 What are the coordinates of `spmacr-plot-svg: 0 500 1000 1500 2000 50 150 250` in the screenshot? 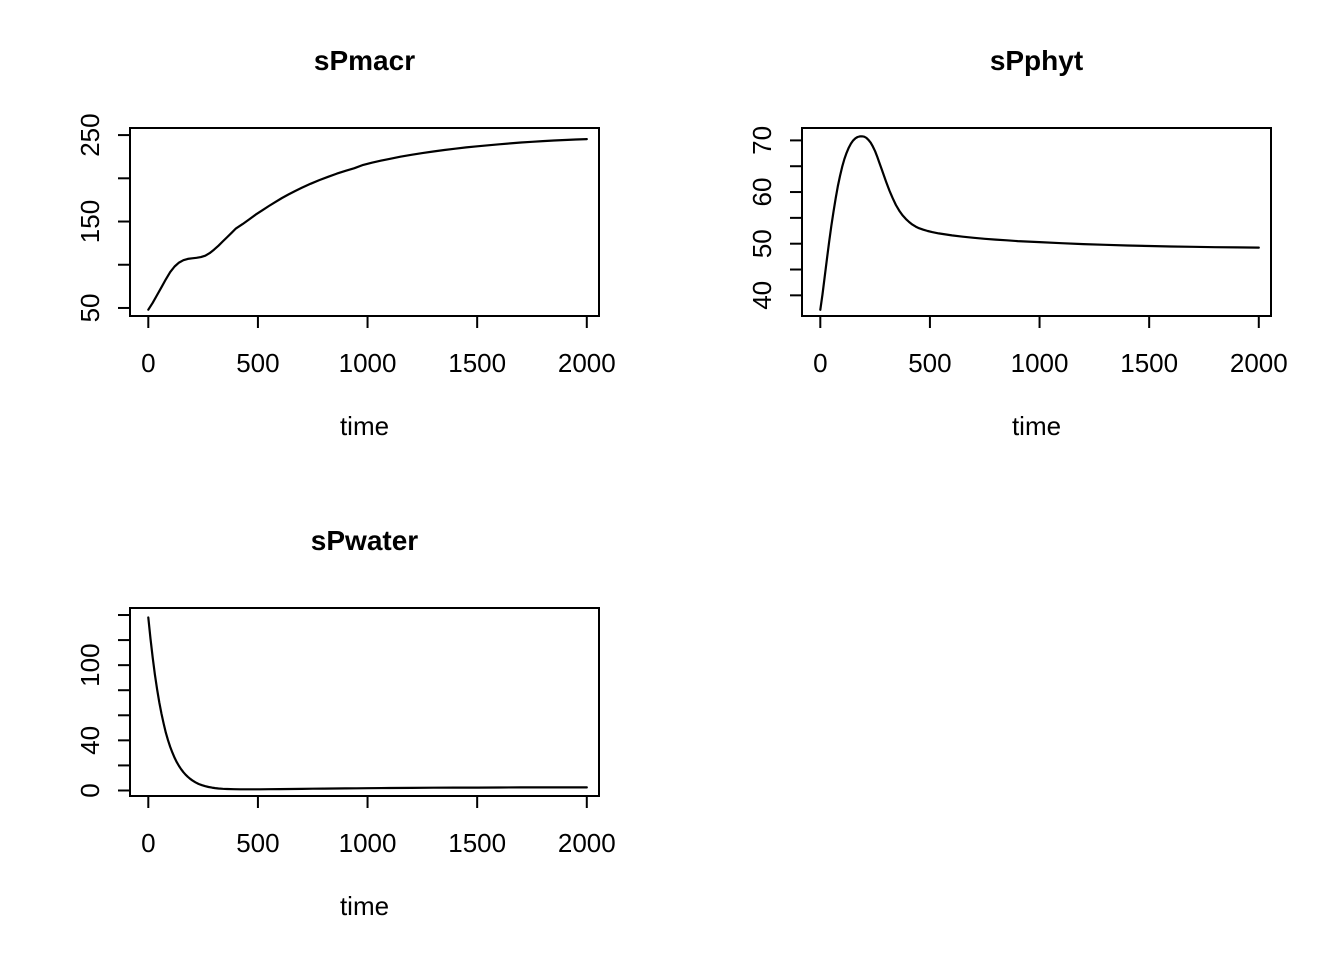 It's located at (345, 245).